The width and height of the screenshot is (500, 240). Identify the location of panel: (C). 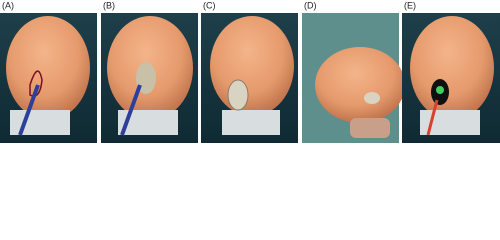
(249, 71).